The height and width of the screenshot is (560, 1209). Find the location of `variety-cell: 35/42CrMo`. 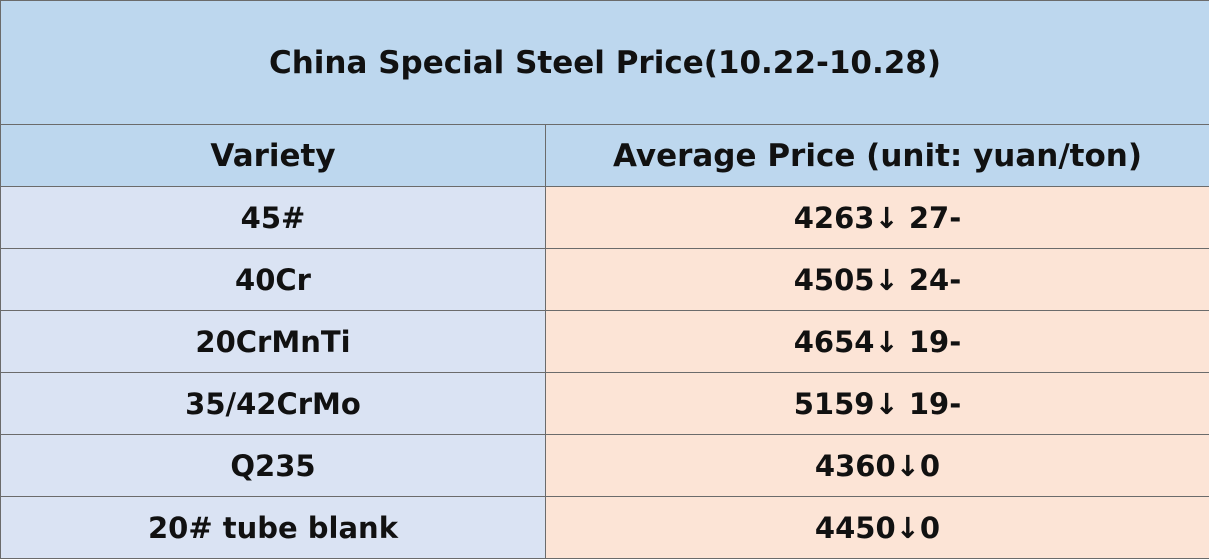

variety-cell: 35/42CrMo is located at coordinates (273, 403).